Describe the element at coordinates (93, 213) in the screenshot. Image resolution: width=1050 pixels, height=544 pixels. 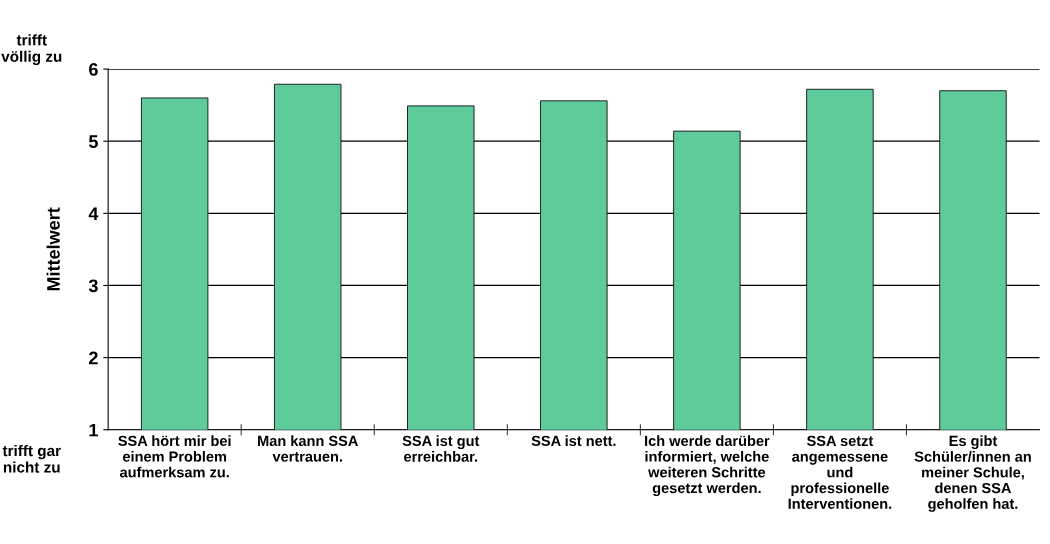
I see `y-tick-label: 4` at that location.